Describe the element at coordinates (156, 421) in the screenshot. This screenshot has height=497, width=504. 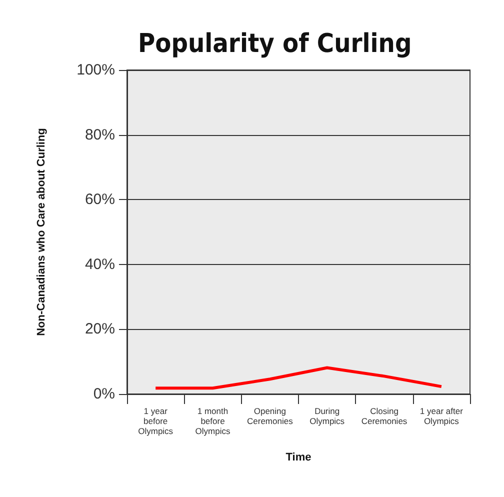
I see `x-tick-label: 1 year before Olympics` at that location.